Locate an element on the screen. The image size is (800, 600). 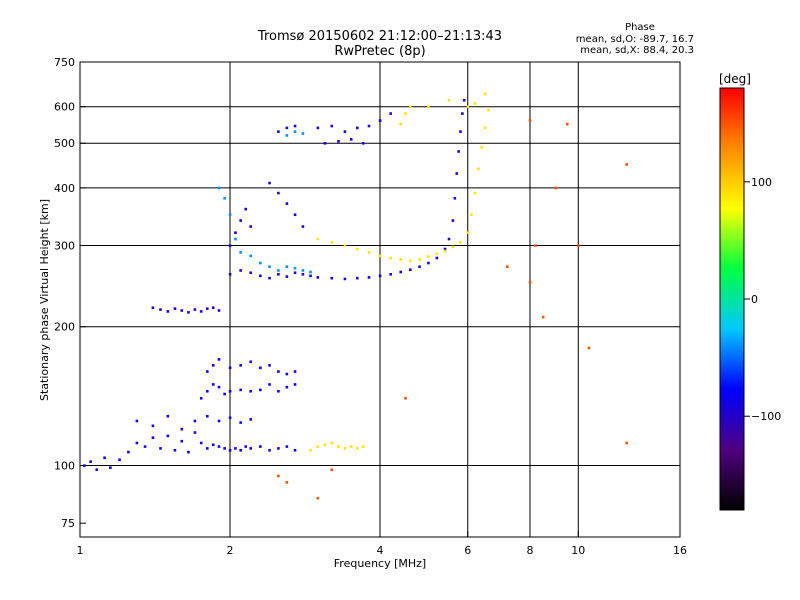
y-tick-label: 750 is located at coordinates (64, 62).